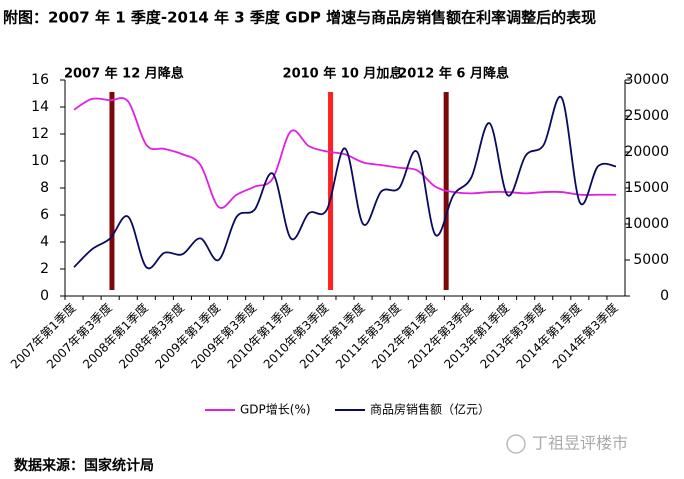 Image resolution: width=684 pixels, height=479 pixels. I want to click on y-tick-label: 8, so click(44, 188).